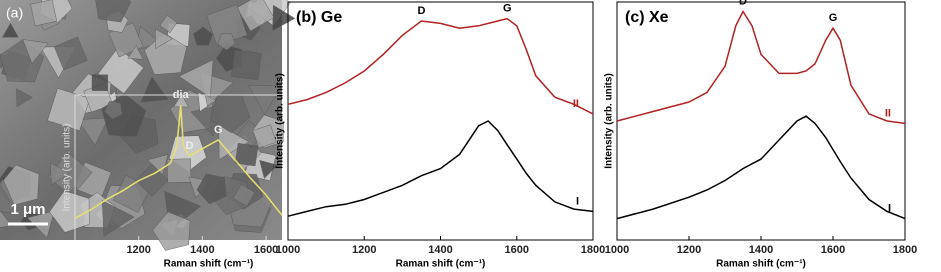 The width and height of the screenshot is (941, 272). Describe the element at coordinates (647, 17) in the screenshot. I see `panel-title: (c) Xe` at that location.